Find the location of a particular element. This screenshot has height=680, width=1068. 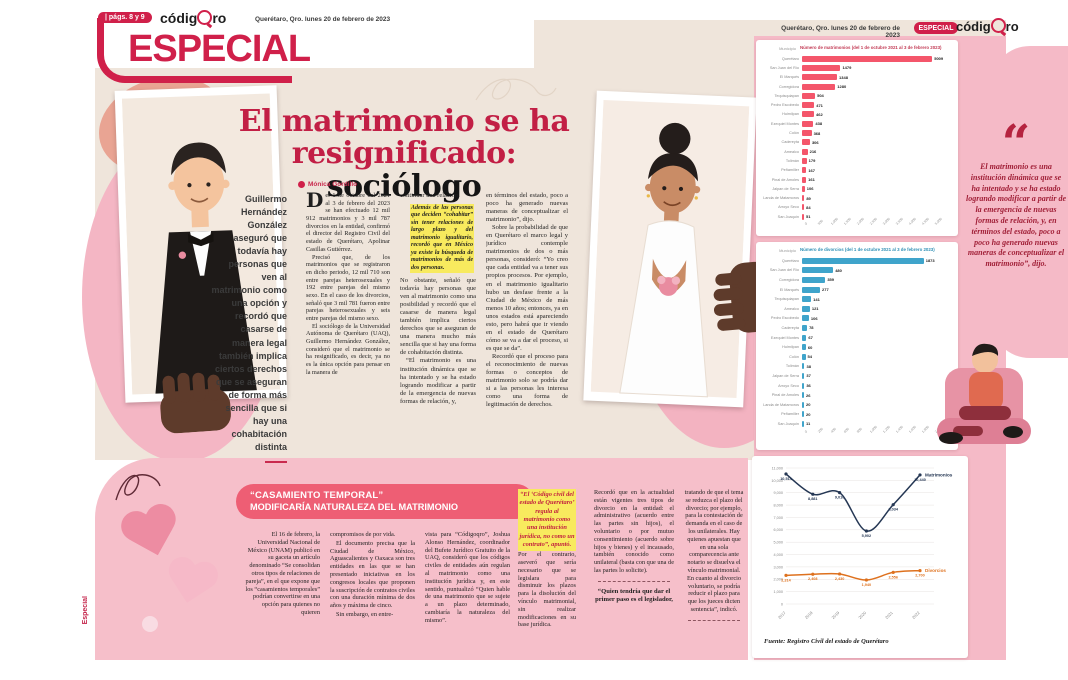

dashed-divider is located at coordinates (634, 581).